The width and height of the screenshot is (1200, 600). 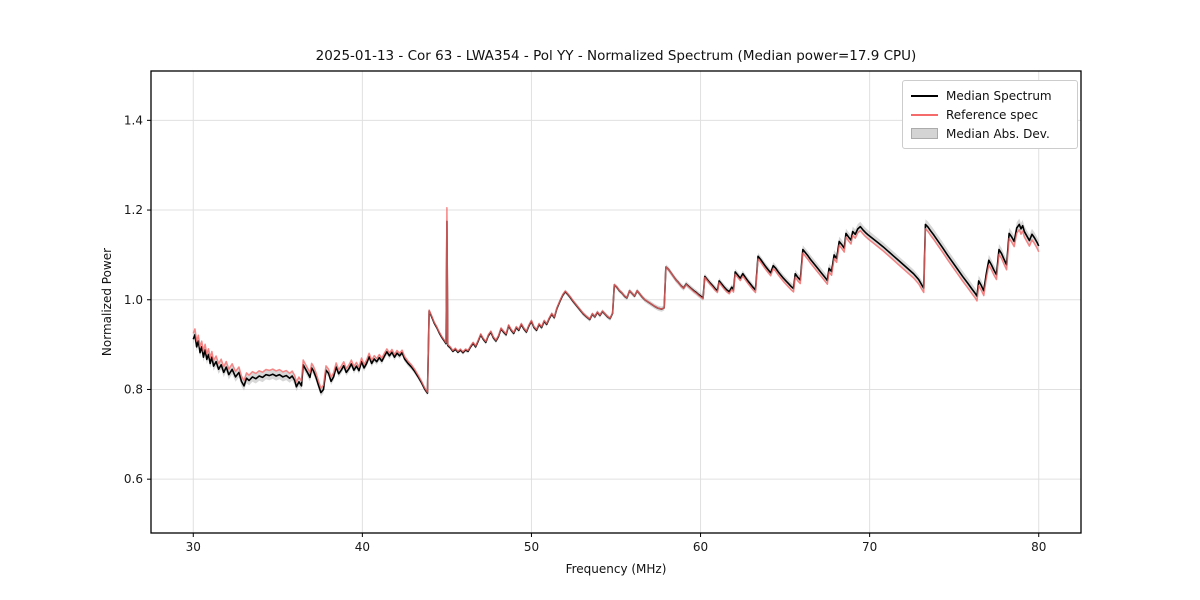 What do you see at coordinates (133, 300) in the screenshot?
I see `y-tick-label: 1.0` at bounding box center [133, 300].